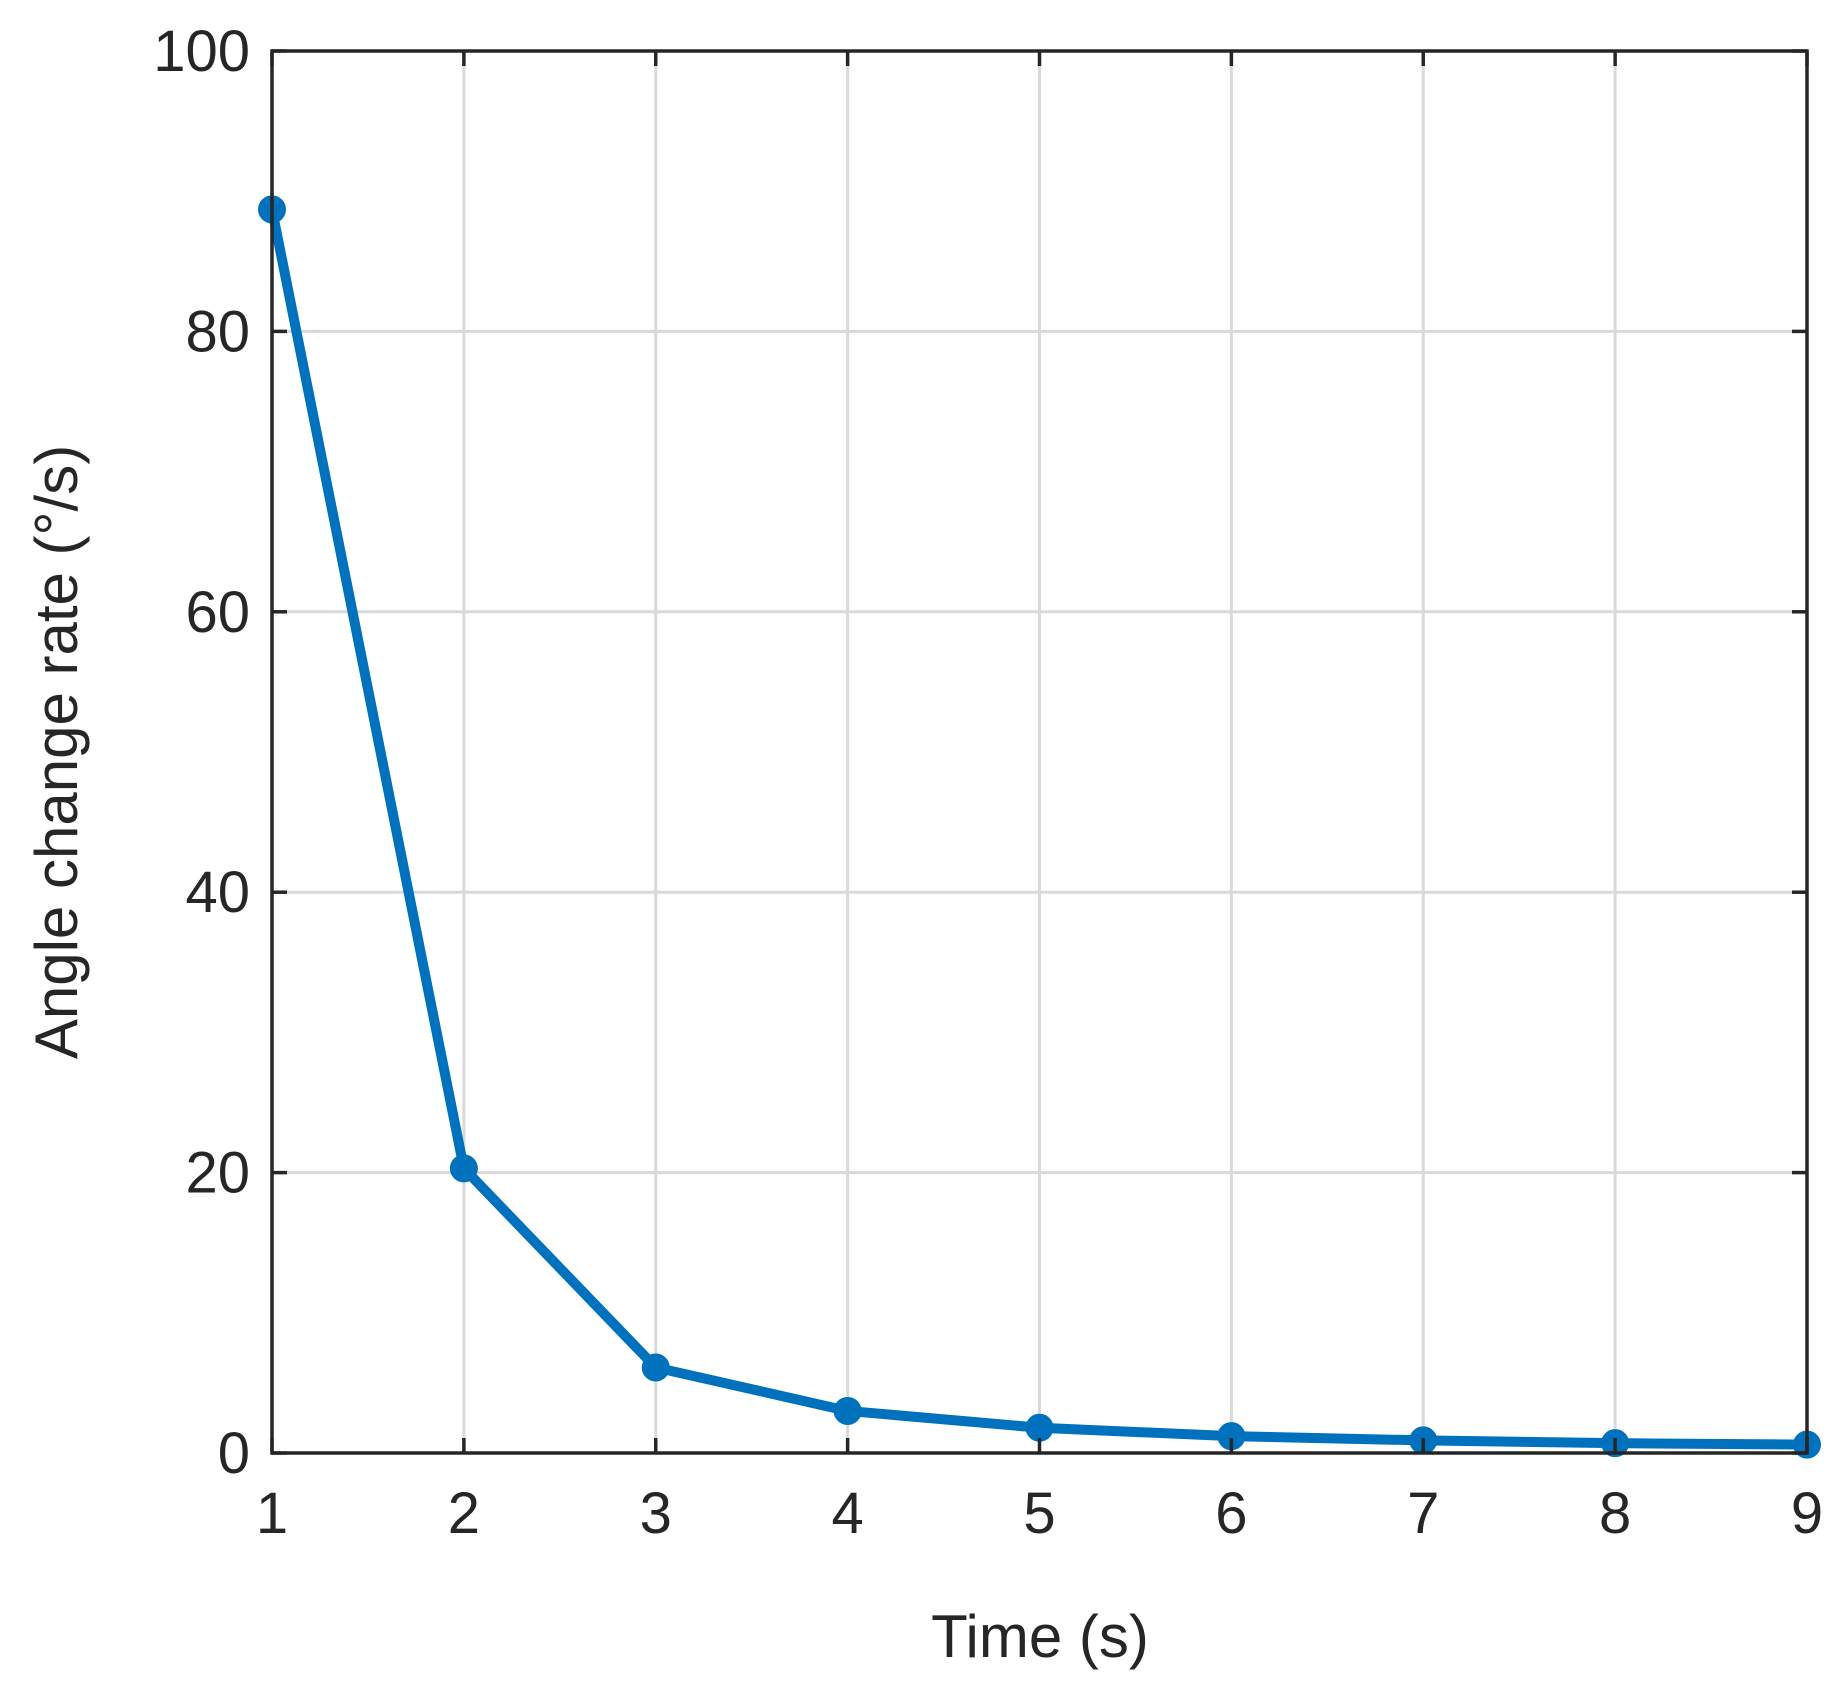  What do you see at coordinates (847, 1513) in the screenshot?
I see `x-tick-label-4: 4` at bounding box center [847, 1513].